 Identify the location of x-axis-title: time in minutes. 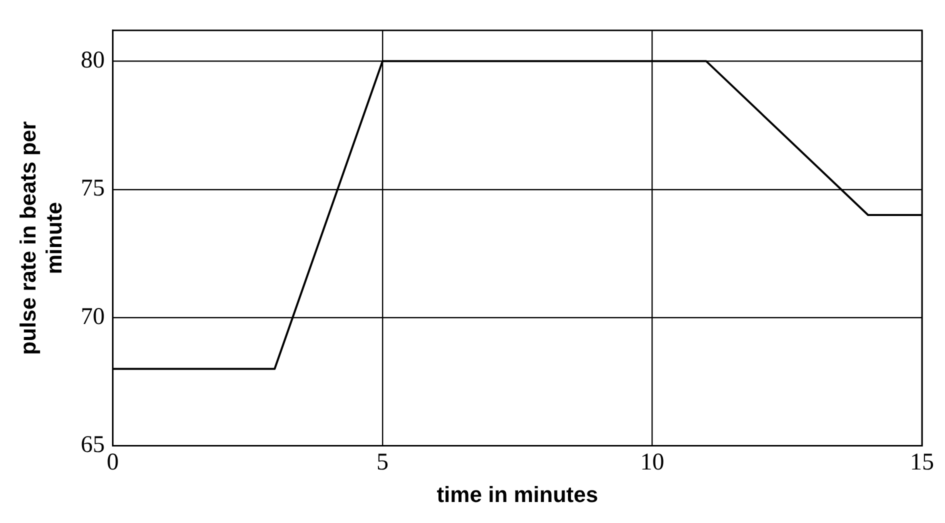
(517, 494).